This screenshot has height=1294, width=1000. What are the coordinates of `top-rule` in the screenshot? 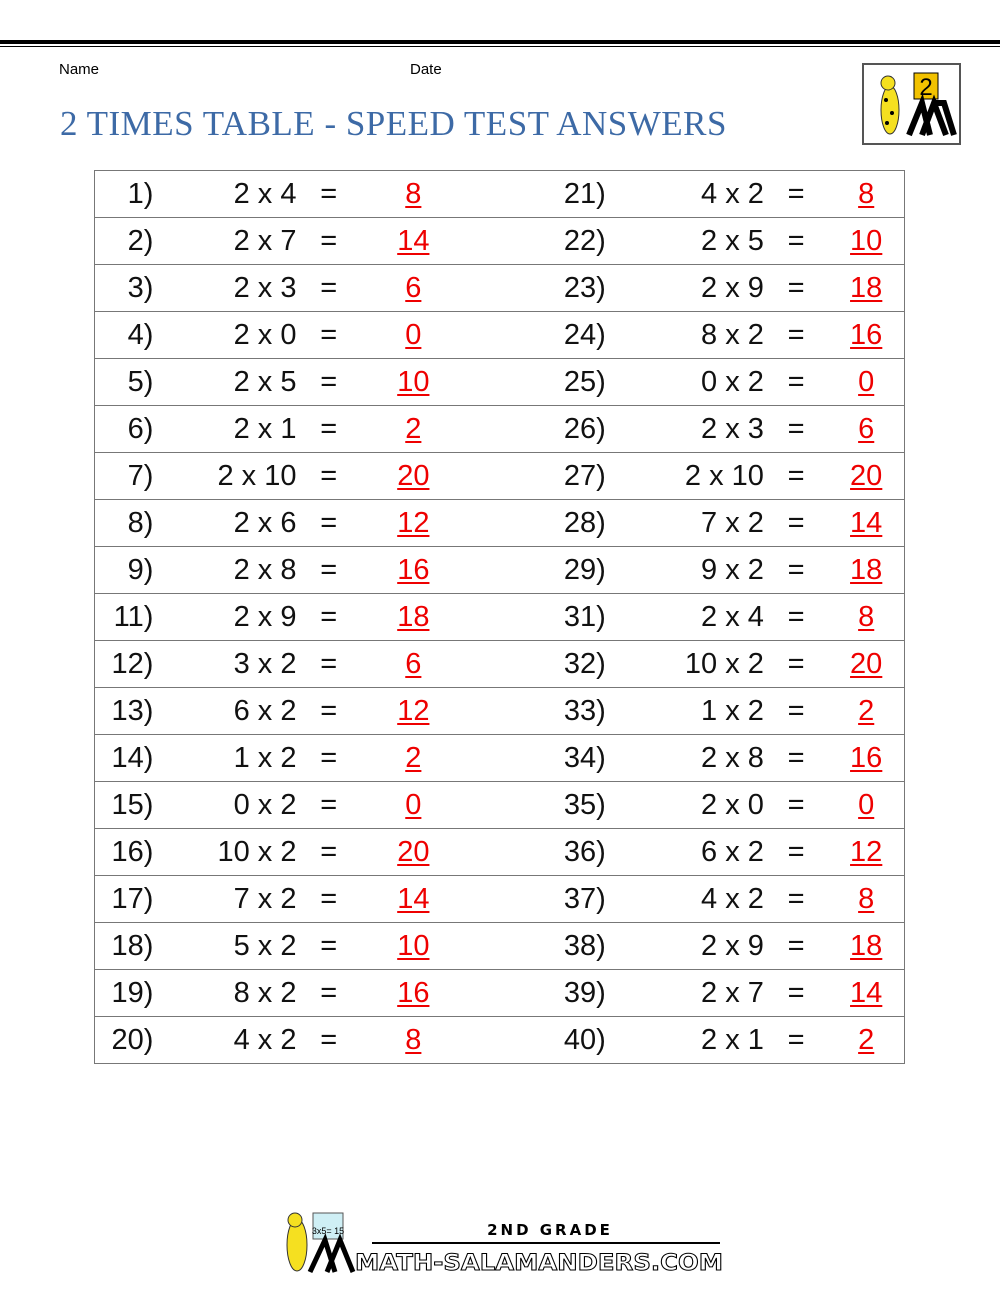 It's located at (500, 42).